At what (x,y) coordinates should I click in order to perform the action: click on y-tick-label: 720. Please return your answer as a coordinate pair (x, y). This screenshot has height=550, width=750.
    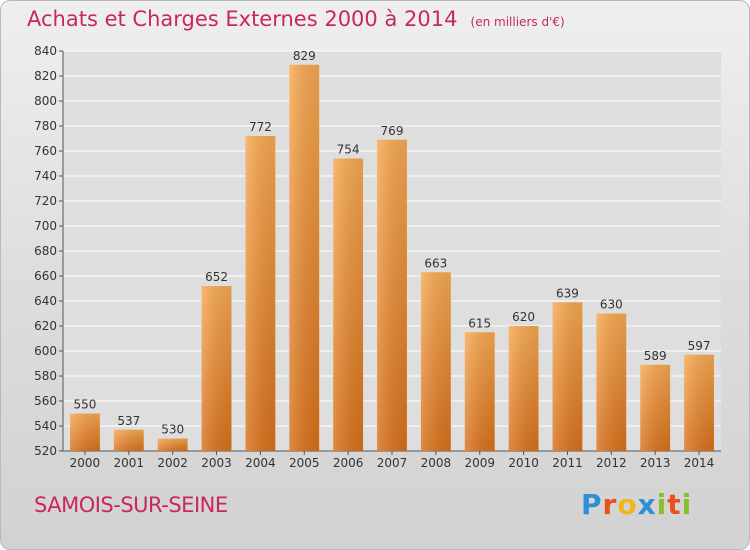
    Looking at the image, I should click on (45, 201).